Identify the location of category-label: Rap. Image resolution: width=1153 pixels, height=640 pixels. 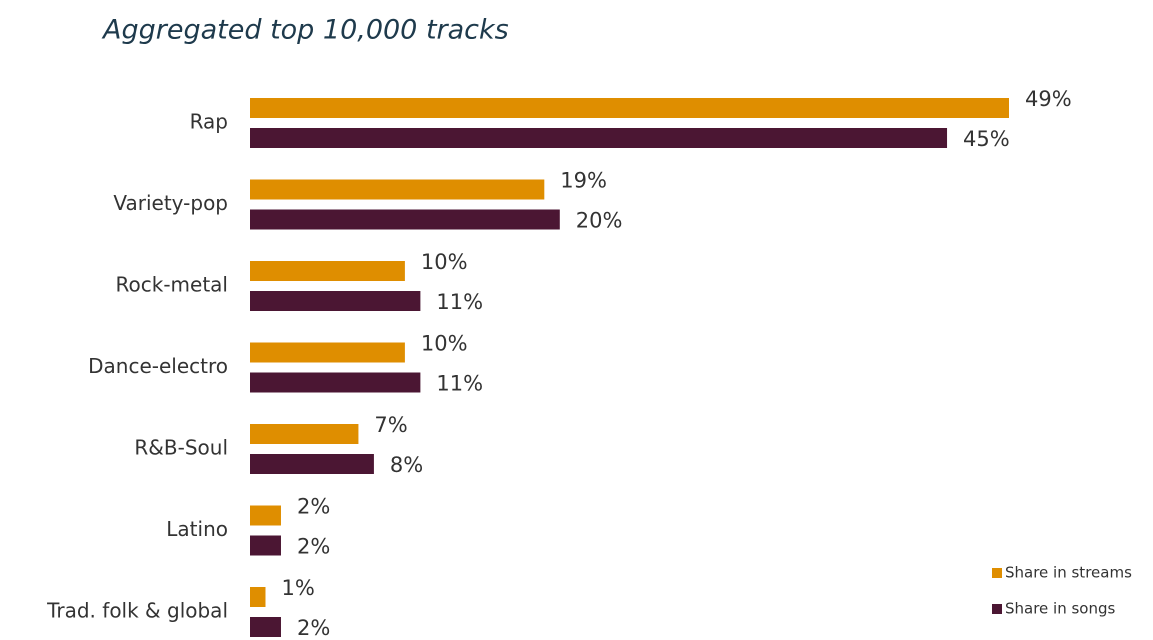
(209, 122).